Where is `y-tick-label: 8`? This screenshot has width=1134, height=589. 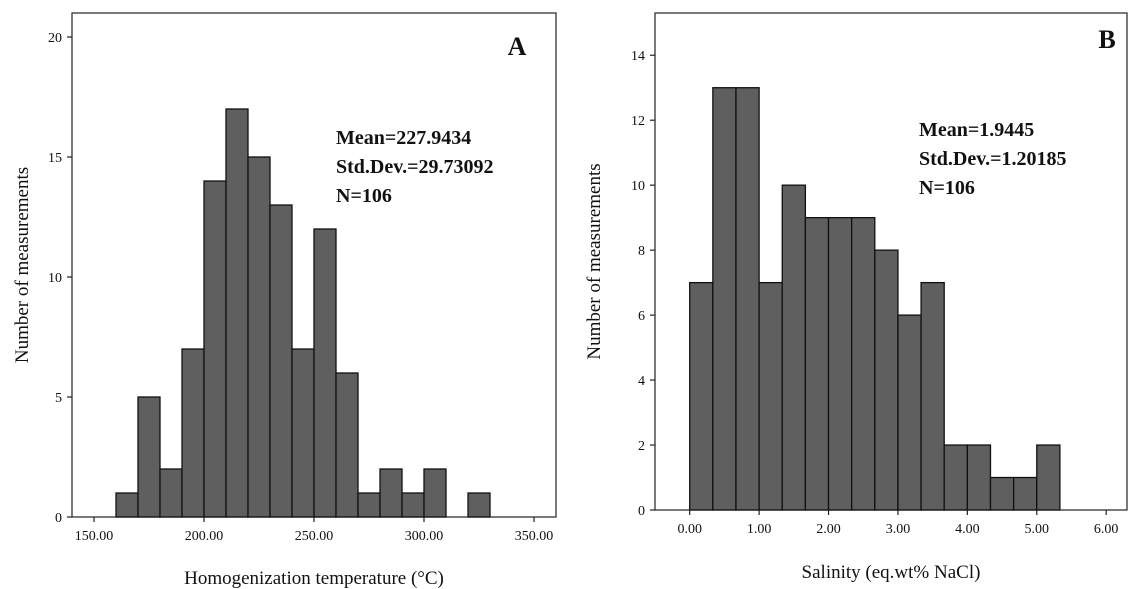 y-tick-label: 8 is located at coordinates (641, 251).